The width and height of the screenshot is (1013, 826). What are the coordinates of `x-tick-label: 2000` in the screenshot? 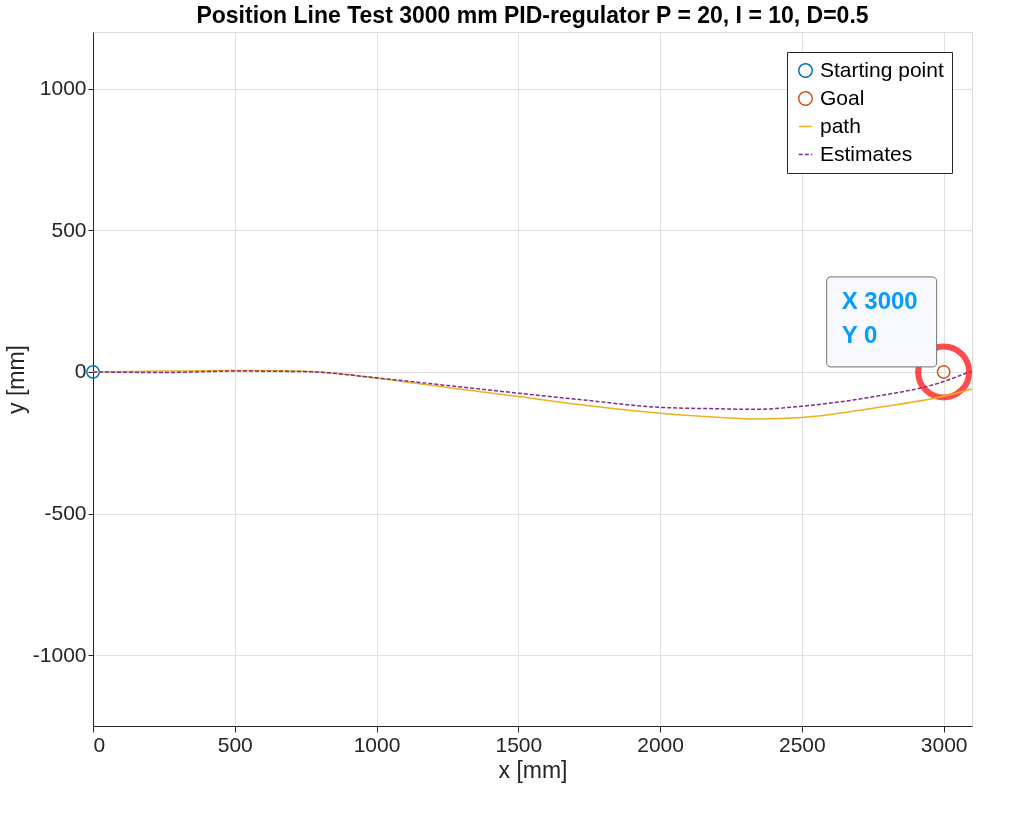 It's located at (660, 744).